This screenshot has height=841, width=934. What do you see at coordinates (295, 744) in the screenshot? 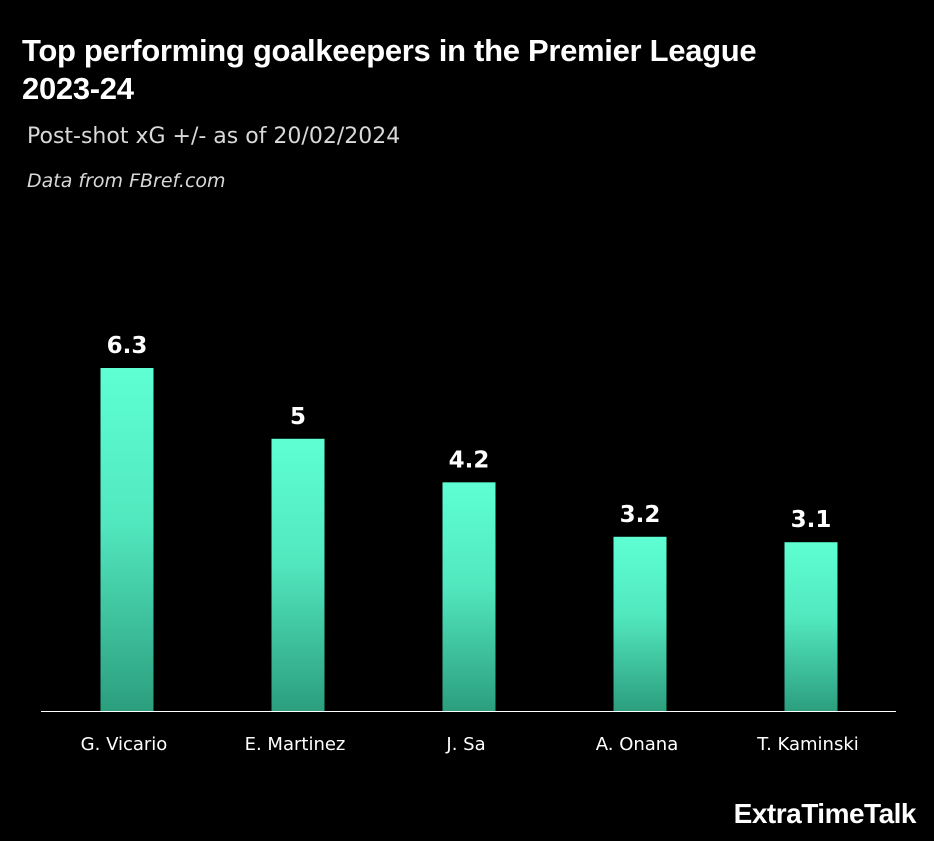
I see `x-tick-label: E. Martinez` at bounding box center [295, 744].